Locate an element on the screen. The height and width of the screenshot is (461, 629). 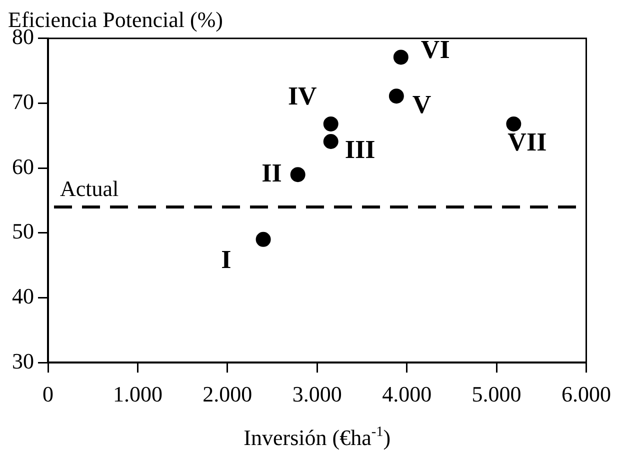
annotation: VI is located at coordinates (435, 49).